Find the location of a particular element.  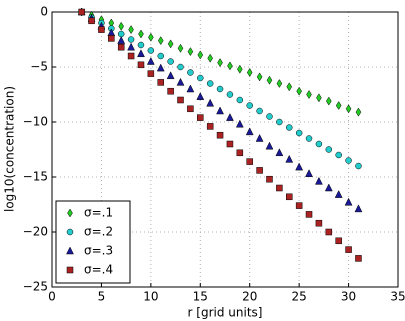

y-tick-label: −10 is located at coordinates (35, 122).